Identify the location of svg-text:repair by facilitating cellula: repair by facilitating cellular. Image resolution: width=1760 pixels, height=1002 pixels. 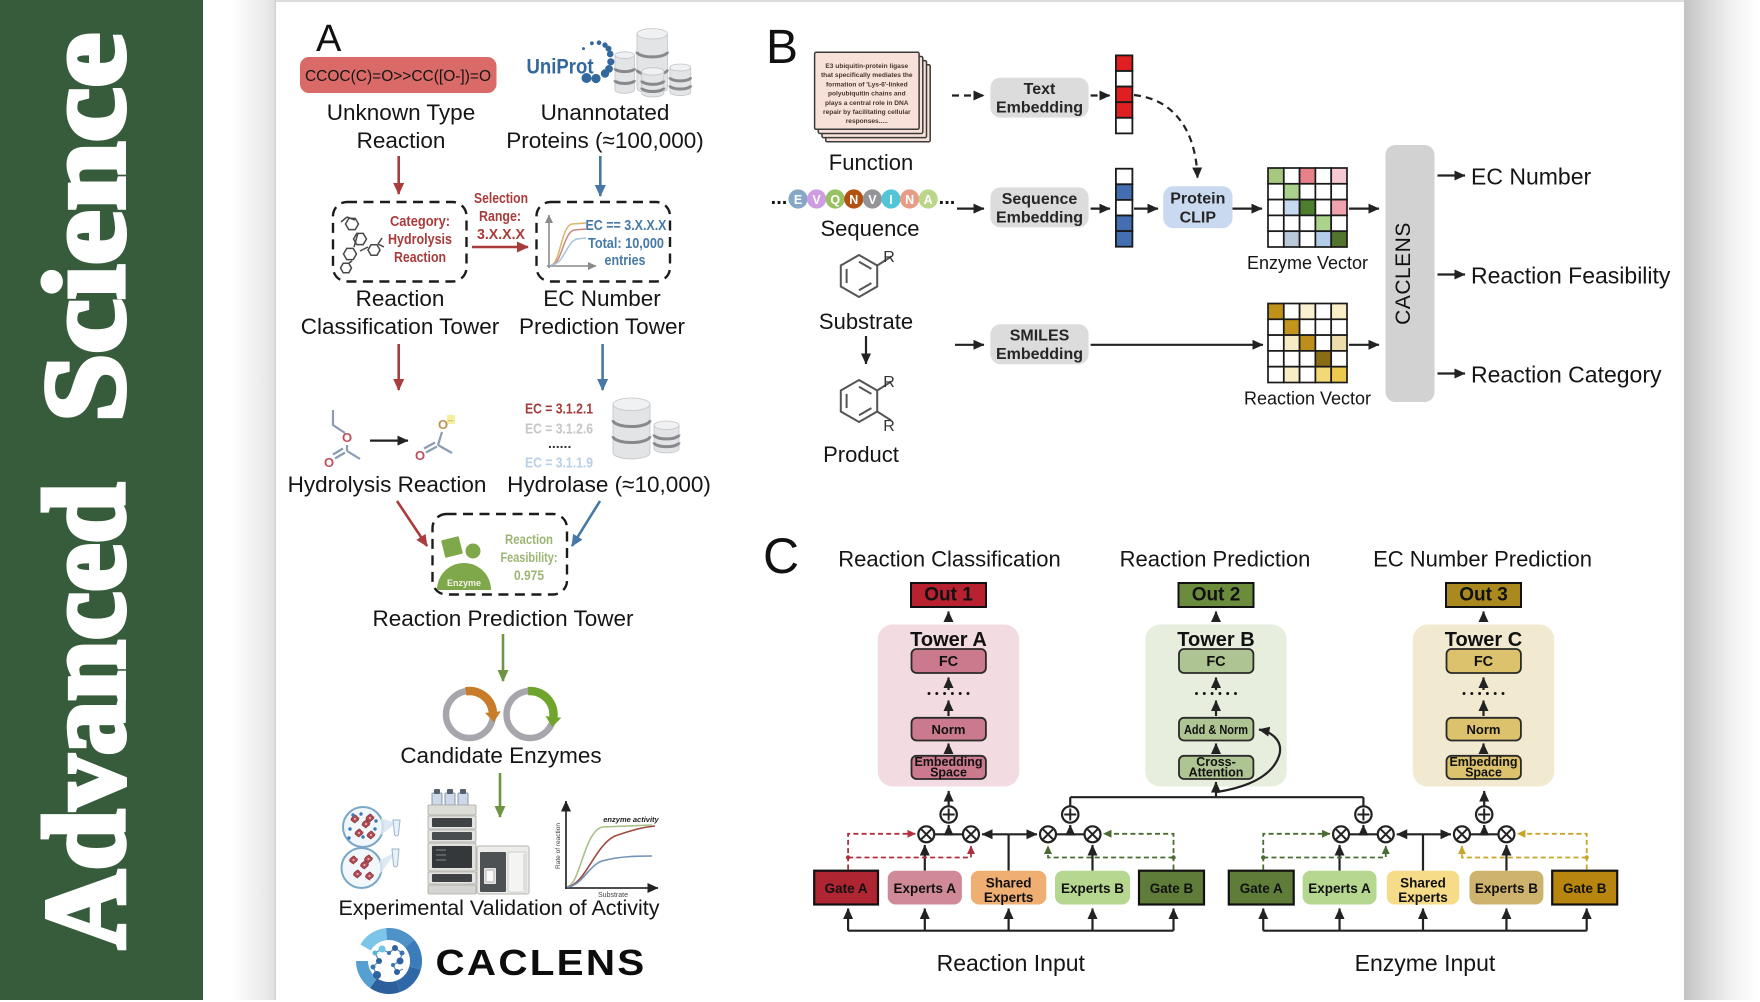
(867, 112).